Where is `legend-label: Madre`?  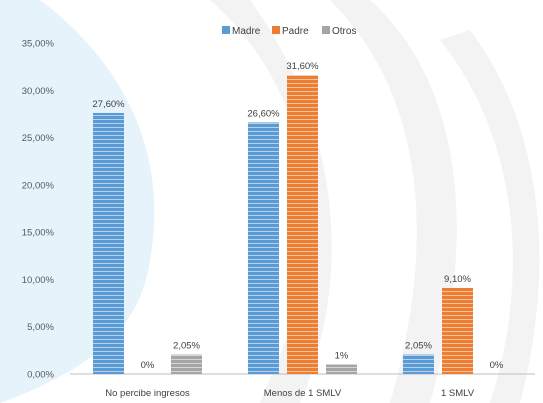 legend-label: Madre is located at coordinates (246, 31).